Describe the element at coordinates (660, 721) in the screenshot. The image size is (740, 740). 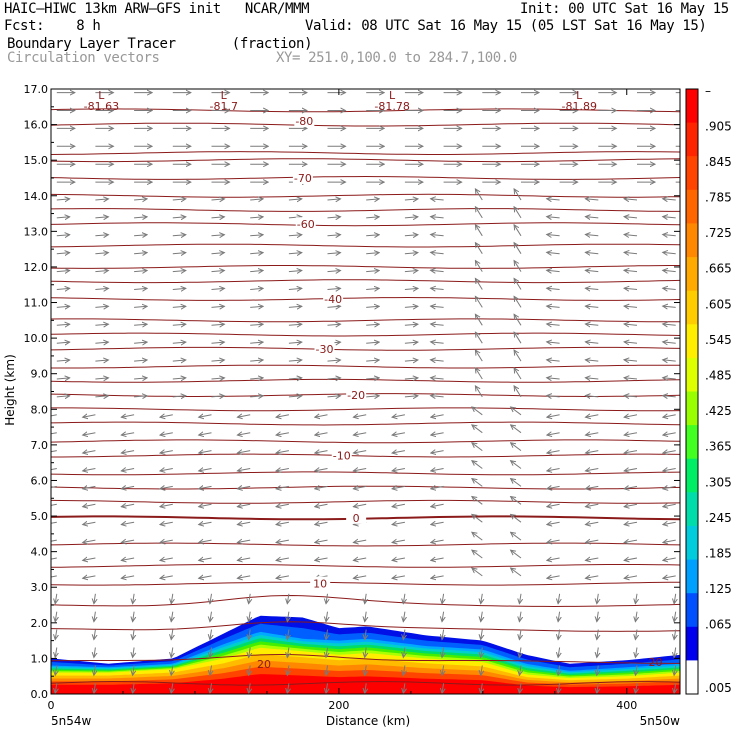
I see `right-endpoint-label: 5n50w` at that location.